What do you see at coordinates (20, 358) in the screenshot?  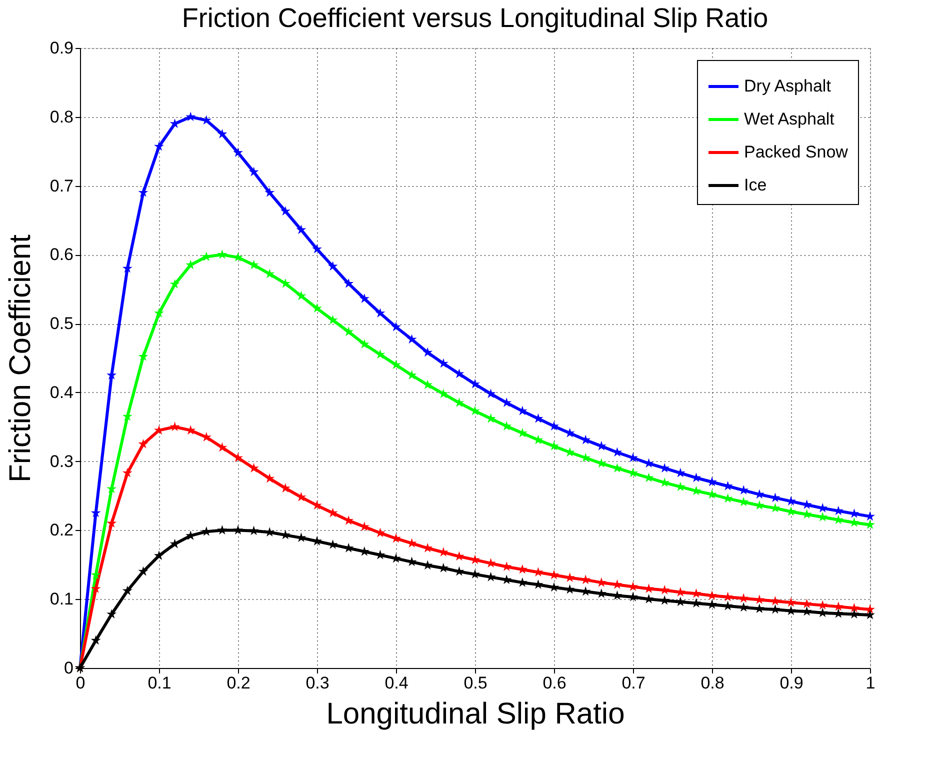 I see `y-axis-title: Friction Coefficient` at bounding box center [20, 358].